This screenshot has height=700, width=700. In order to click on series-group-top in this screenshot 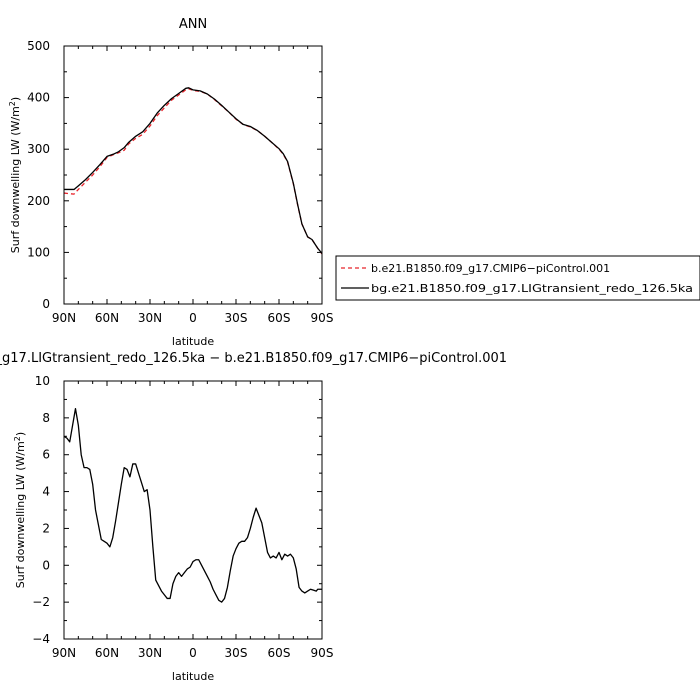, I will do `click(193, 171)`.